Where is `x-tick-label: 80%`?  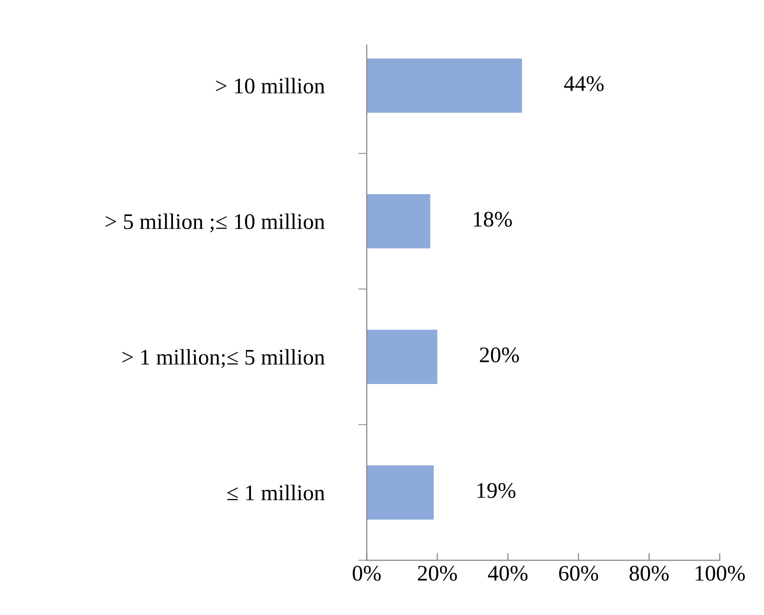 x-tick-label: 80% is located at coordinates (649, 573).